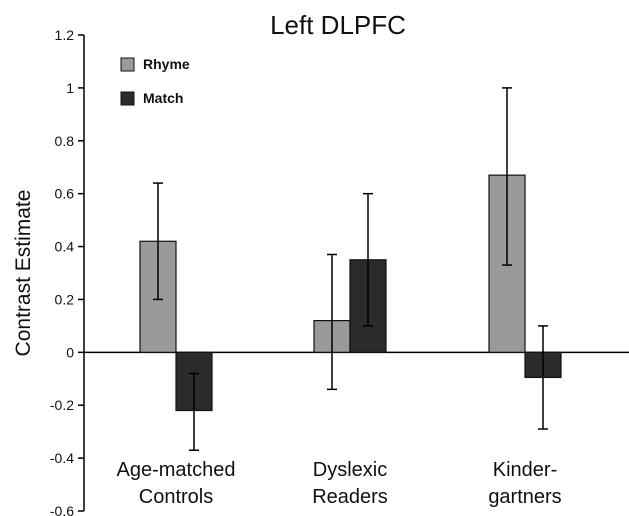 The width and height of the screenshot is (629, 516). I want to click on x-category-label-line: Kinder-, so click(525, 470).